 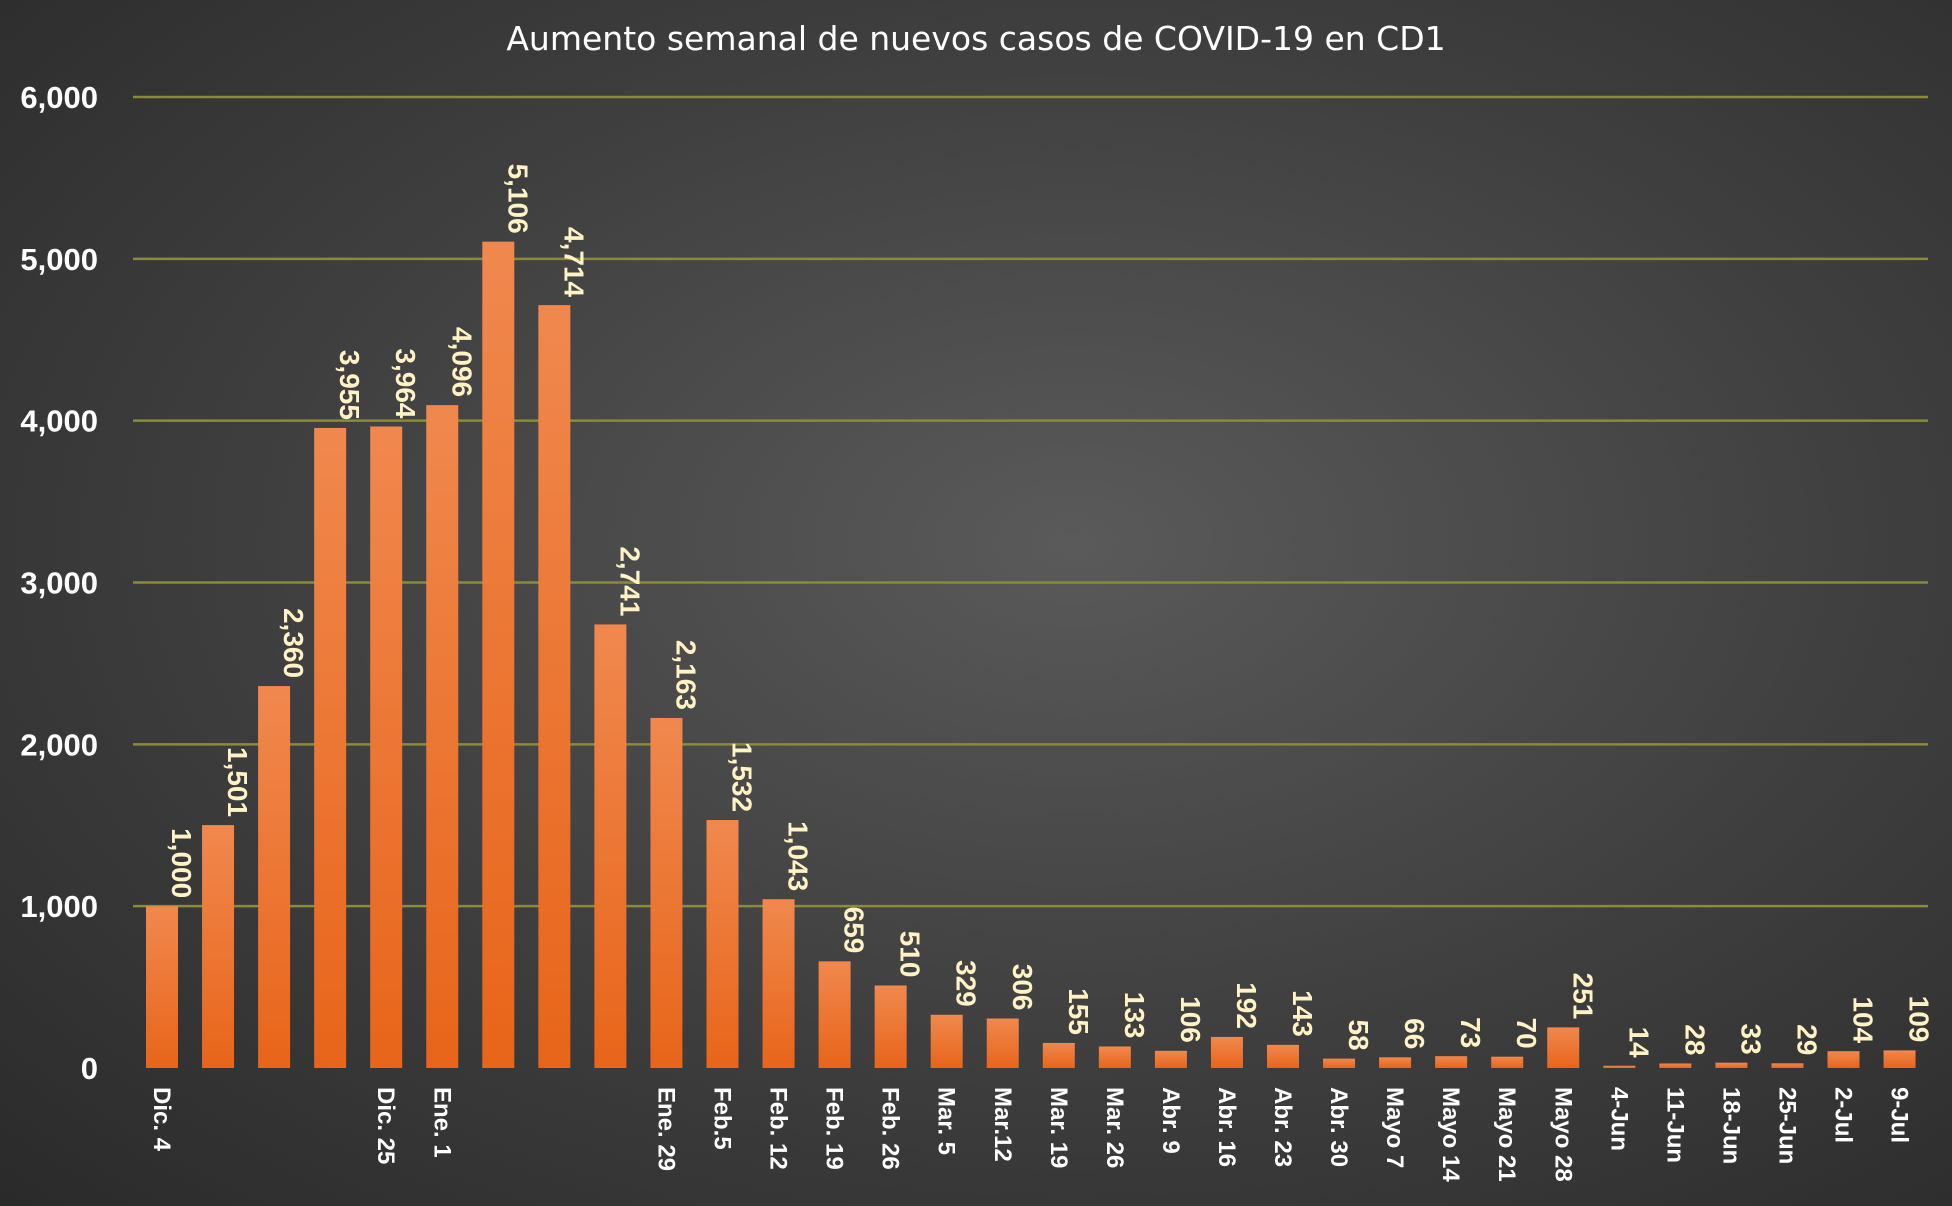 I want to click on x-tick-label: Dic. 25, so click(x=385, y=1125).